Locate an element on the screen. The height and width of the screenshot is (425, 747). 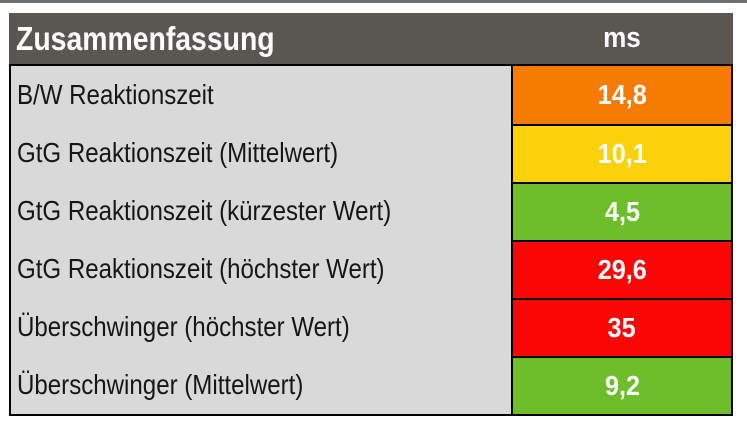
table-row: GtG Reaktionszeit (Mittelwert) 10,1 is located at coordinates (371, 153).